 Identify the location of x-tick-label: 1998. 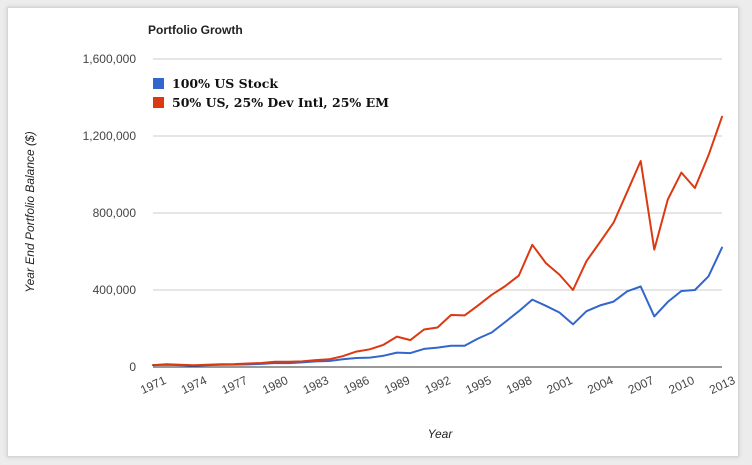
(519, 385).